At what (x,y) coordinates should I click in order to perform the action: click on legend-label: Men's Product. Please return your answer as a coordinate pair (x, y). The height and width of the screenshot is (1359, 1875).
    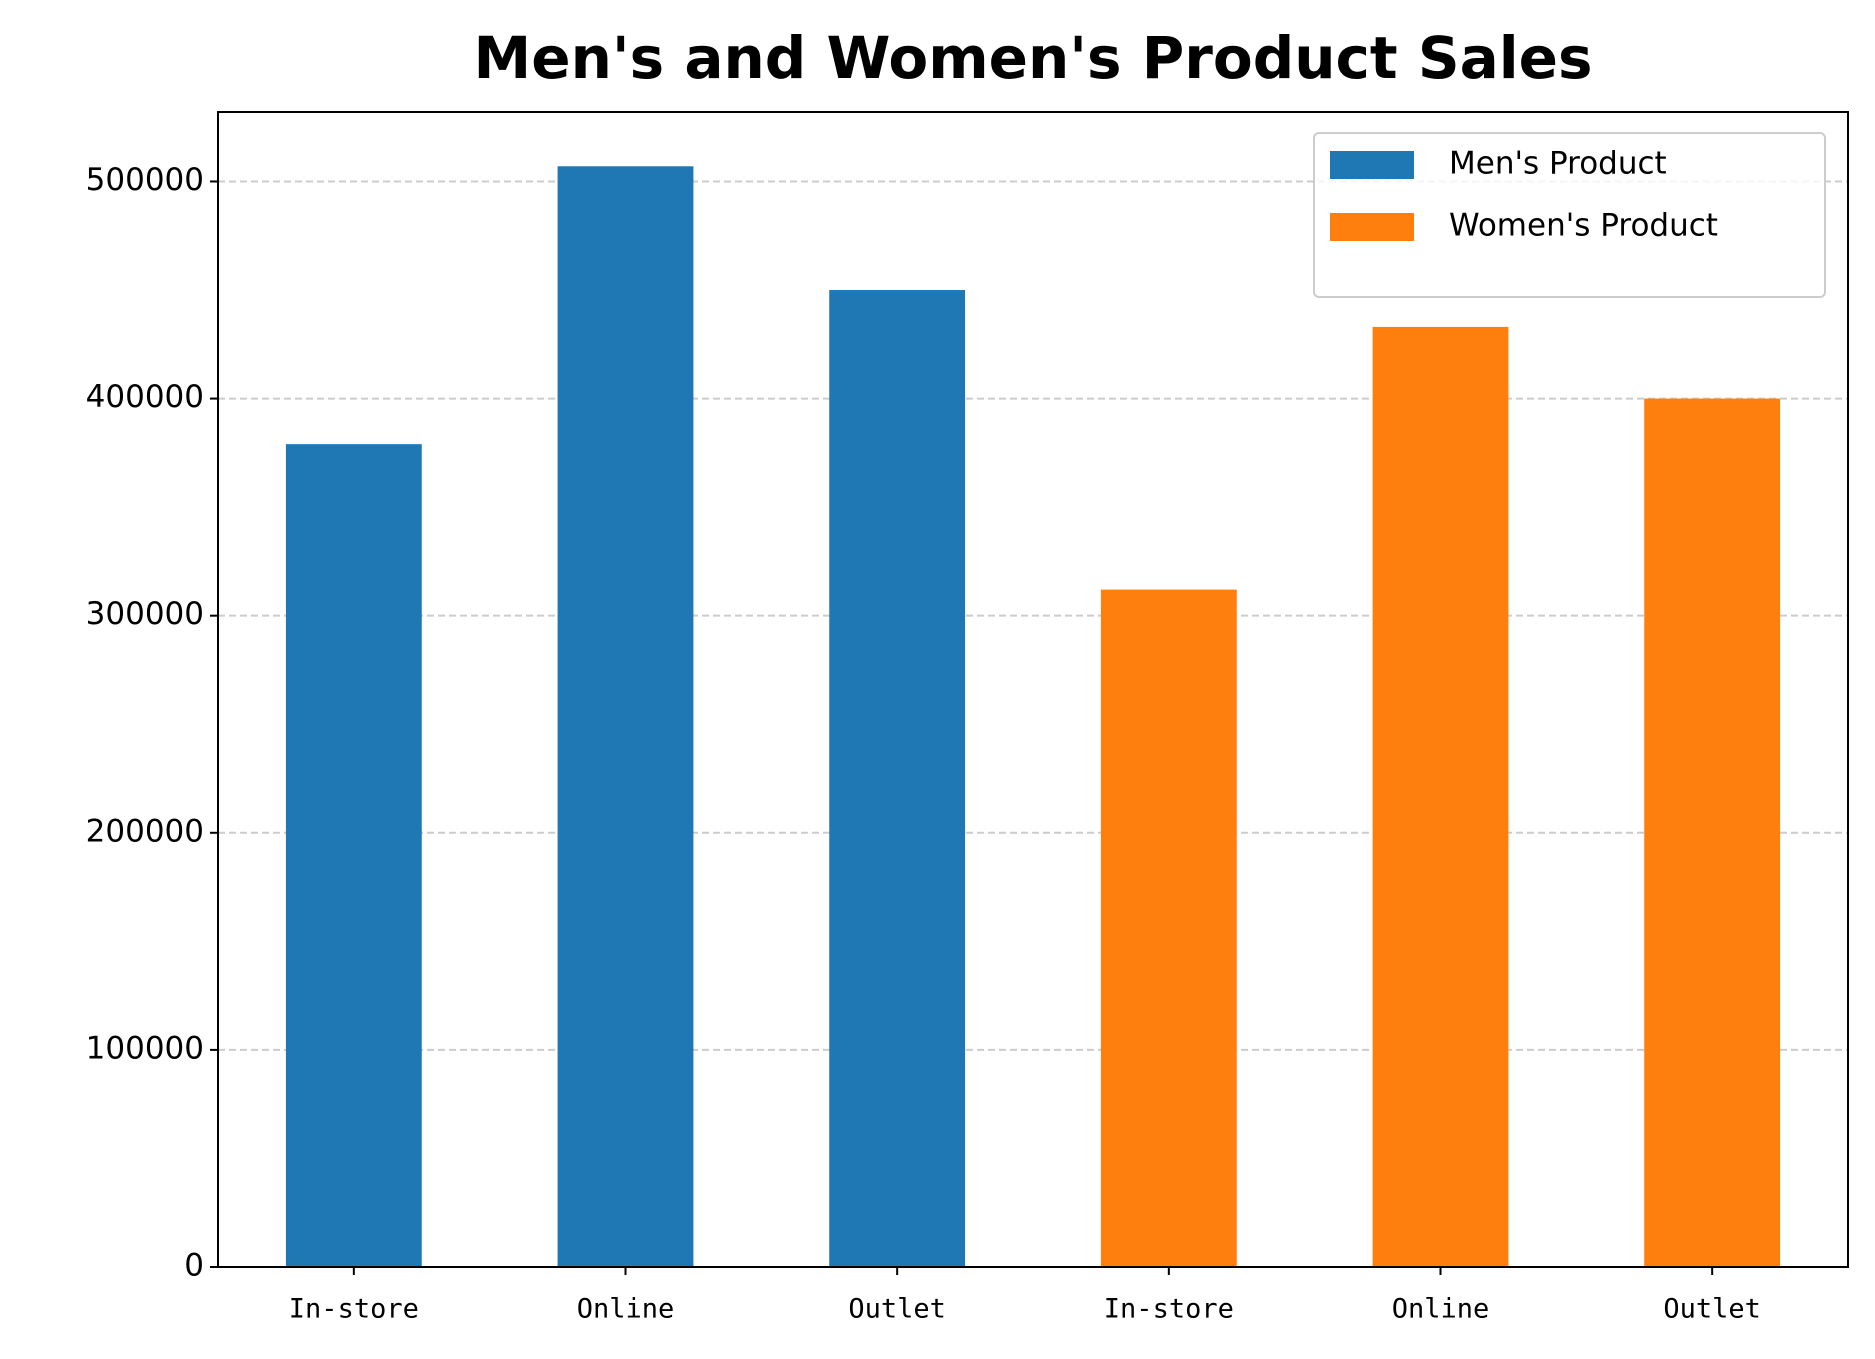
    Looking at the image, I should click on (1558, 164).